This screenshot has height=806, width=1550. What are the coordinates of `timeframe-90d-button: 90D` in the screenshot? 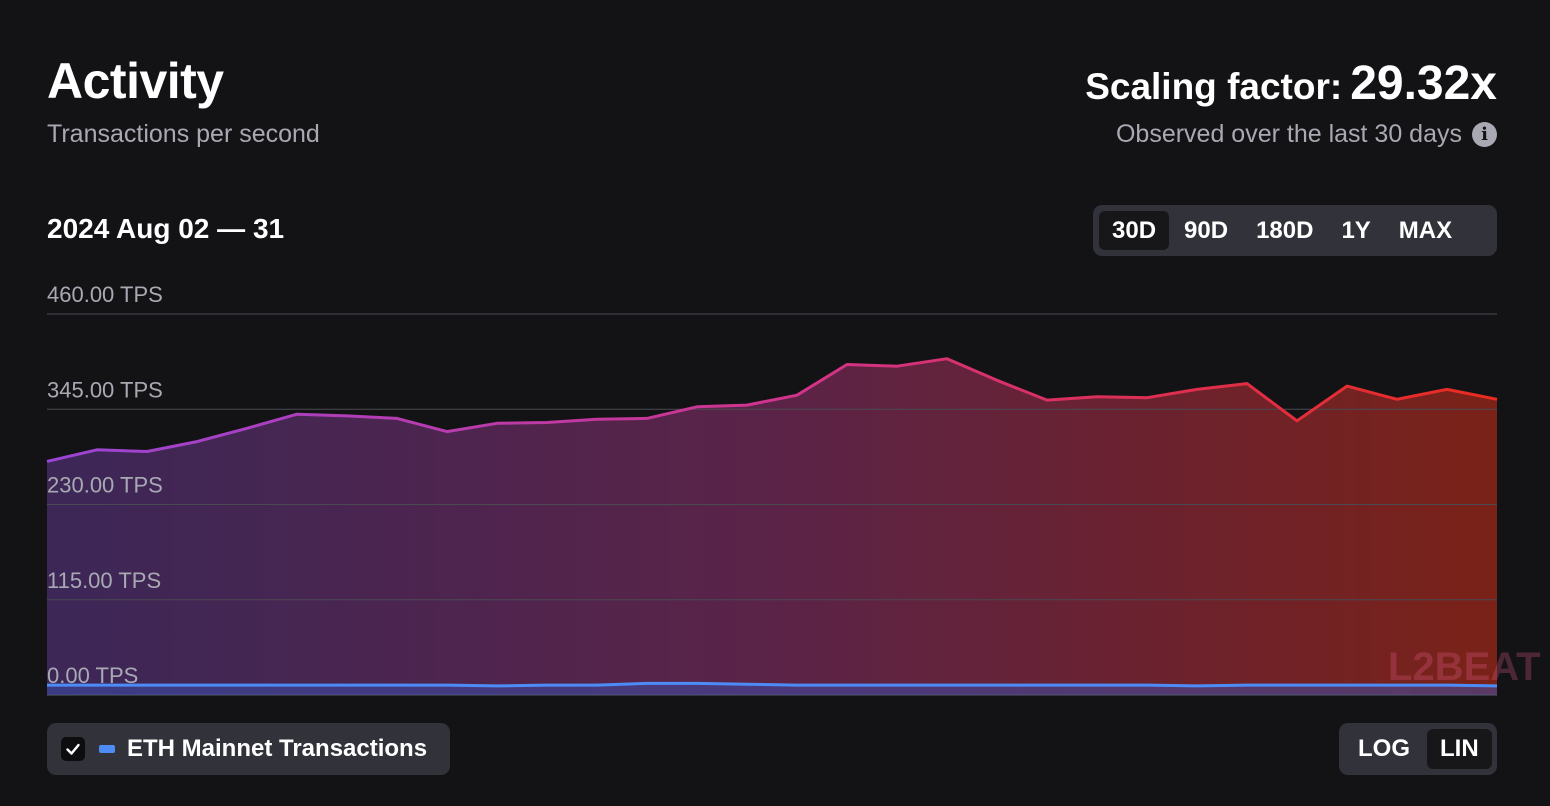 It's located at (1206, 230).